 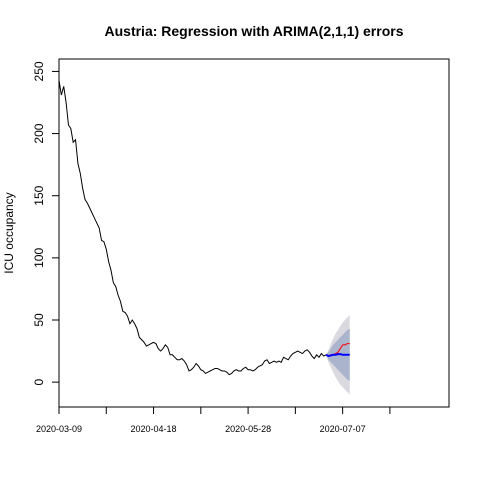 What do you see at coordinates (213, 420) in the screenshot?
I see `x-axis: 2020-03-09 2020-04-18 2020-05-28 2020-07-07` at bounding box center [213, 420].